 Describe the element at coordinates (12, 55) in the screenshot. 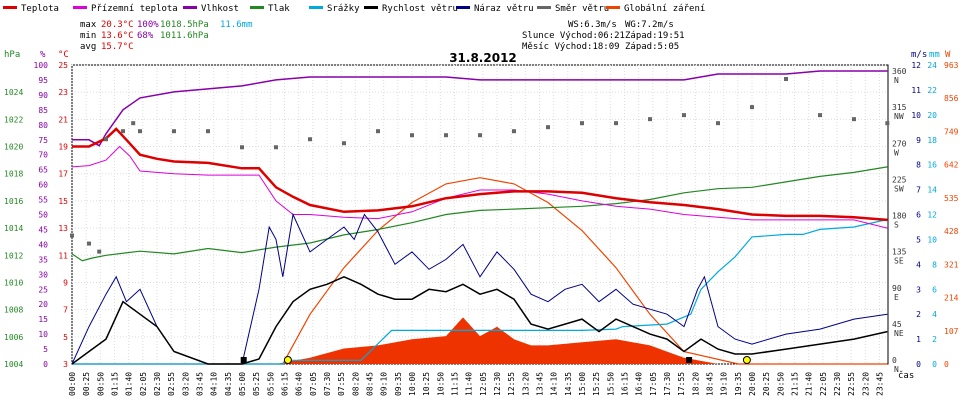

I see `axis-unit-pressure: hPa` at that location.